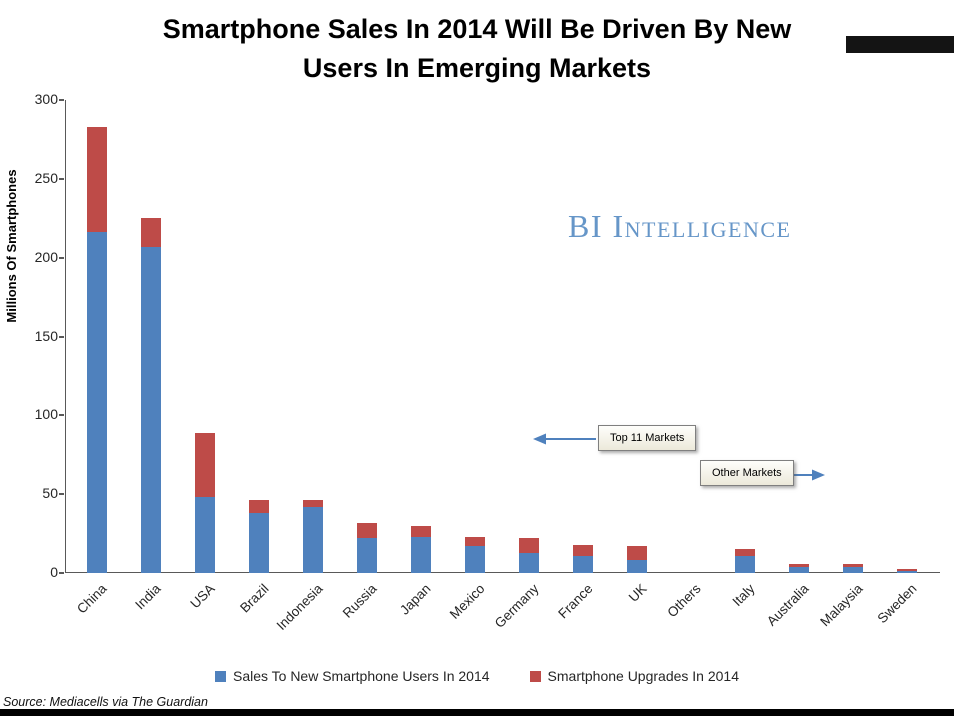 The width and height of the screenshot is (954, 716). Describe the element at coordinates (583, 564) in the screenshot. I see `bar-france-new-users` at that location.